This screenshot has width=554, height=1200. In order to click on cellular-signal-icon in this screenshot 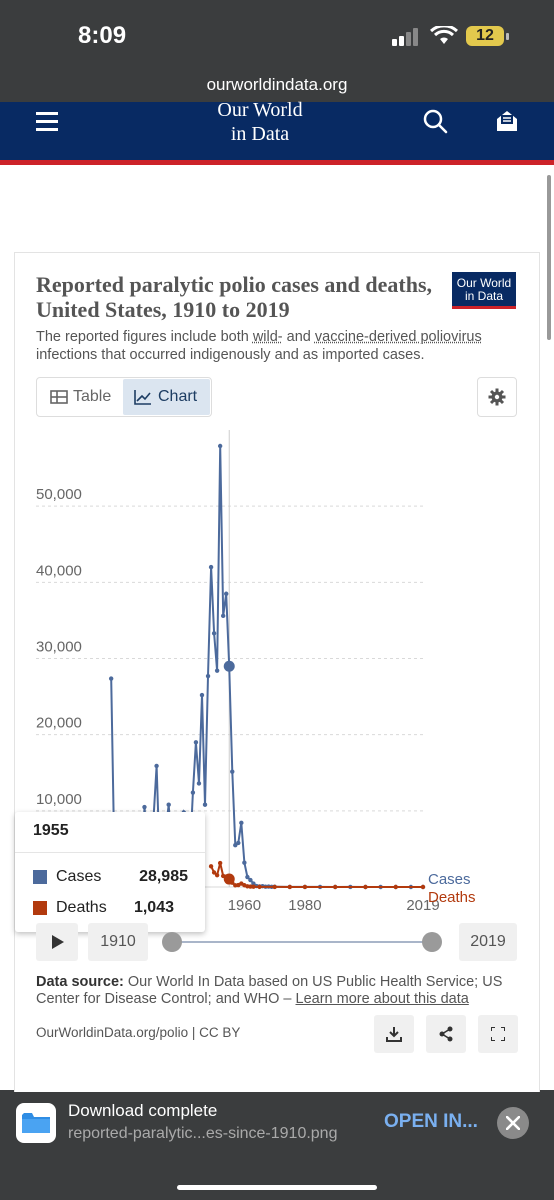, I will do `click(405, 37)`.